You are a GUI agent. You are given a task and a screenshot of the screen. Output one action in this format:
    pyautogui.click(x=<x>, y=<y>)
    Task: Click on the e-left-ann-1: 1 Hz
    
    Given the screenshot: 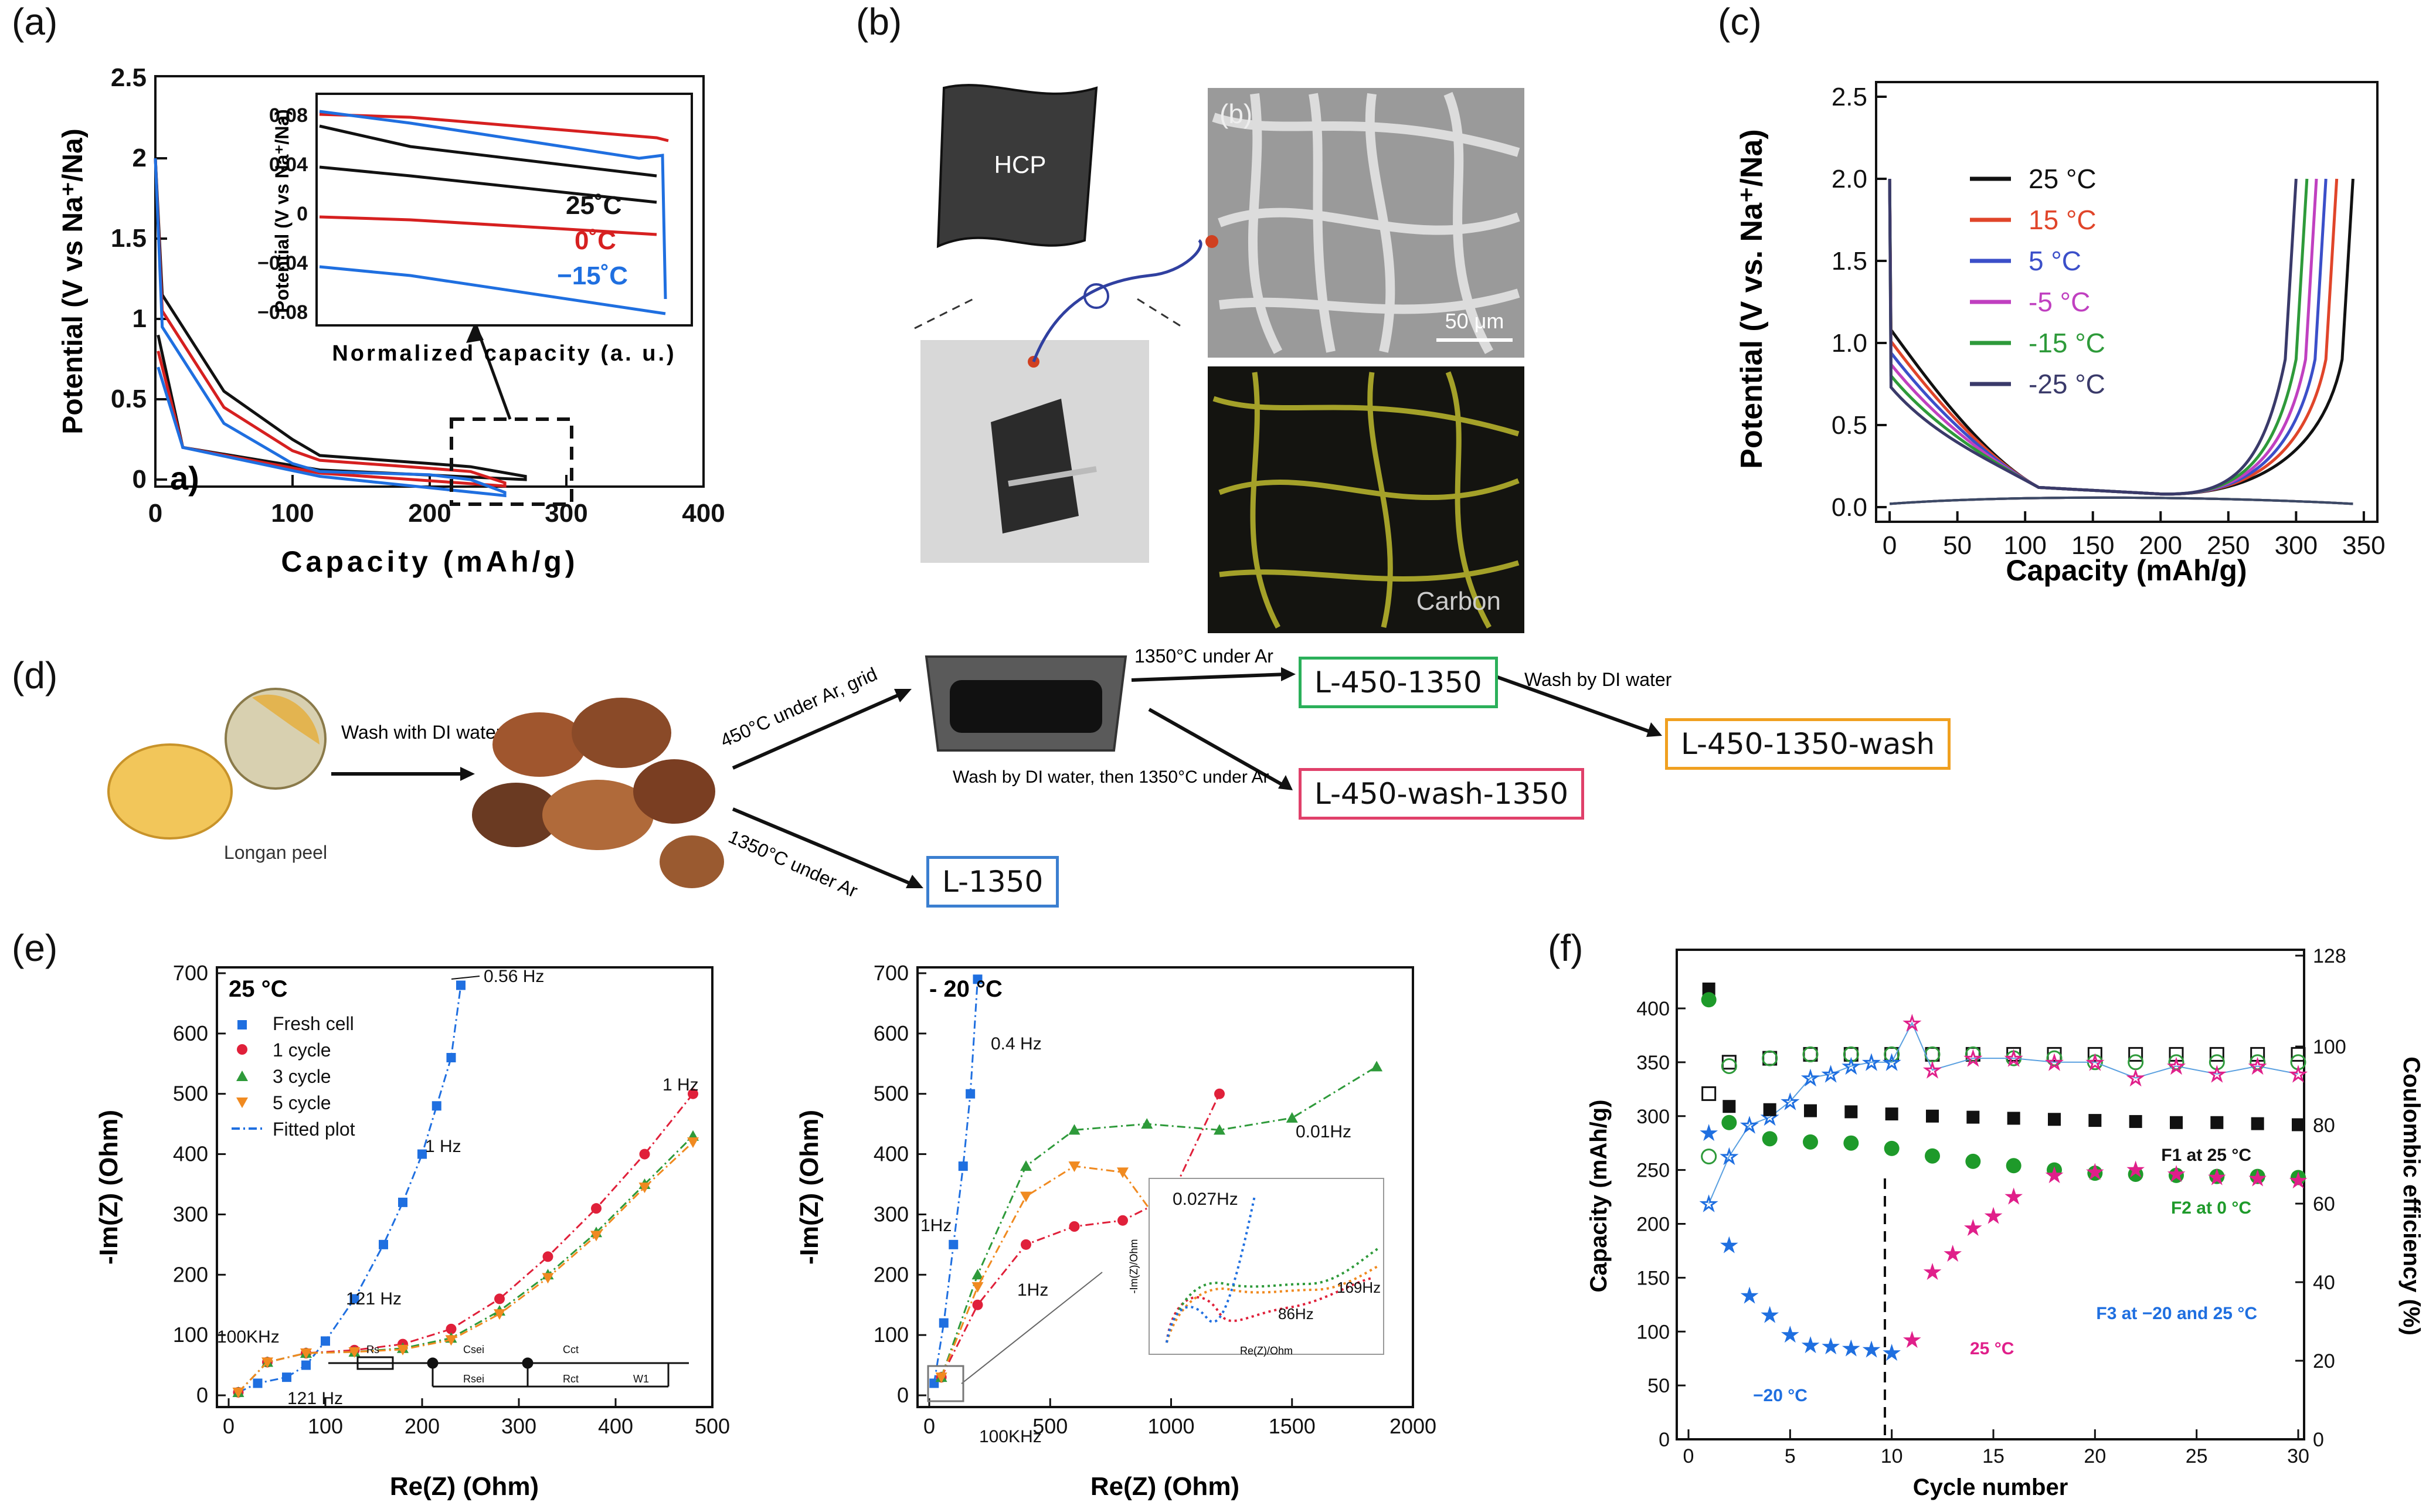 What is the action you would take?
    pyautogui.click(x=443, y=1146)
    